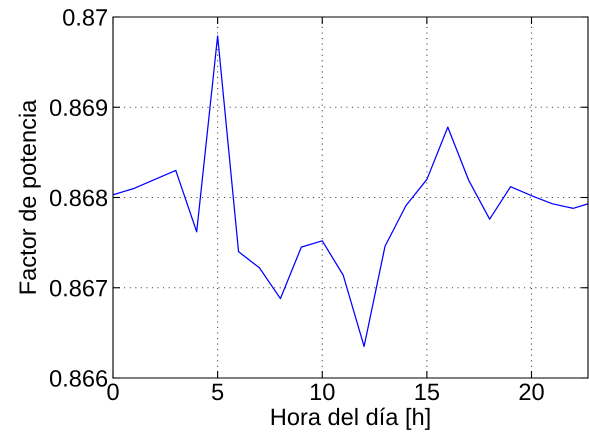  I want to click on y-tick-label: 0.87, so click(85, 17).